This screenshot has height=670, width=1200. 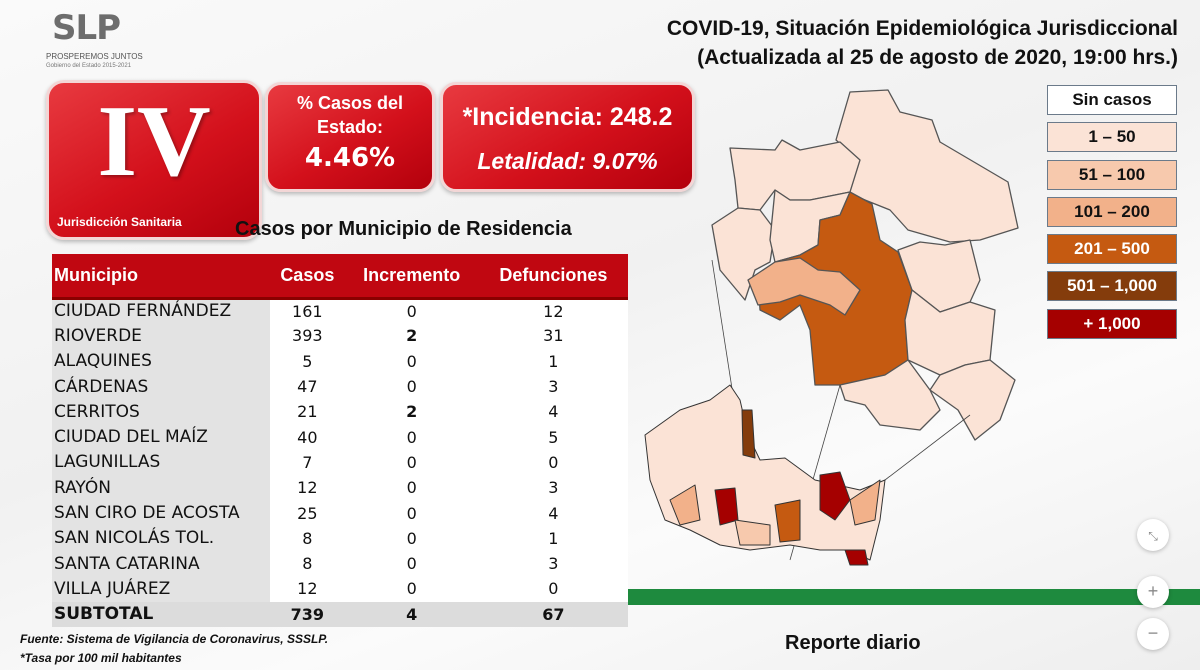 What do you see at coordinates (1112, 137) in the screenshot?
I see `legend-item: 1 – 50` at bounding box center [1112, 137].